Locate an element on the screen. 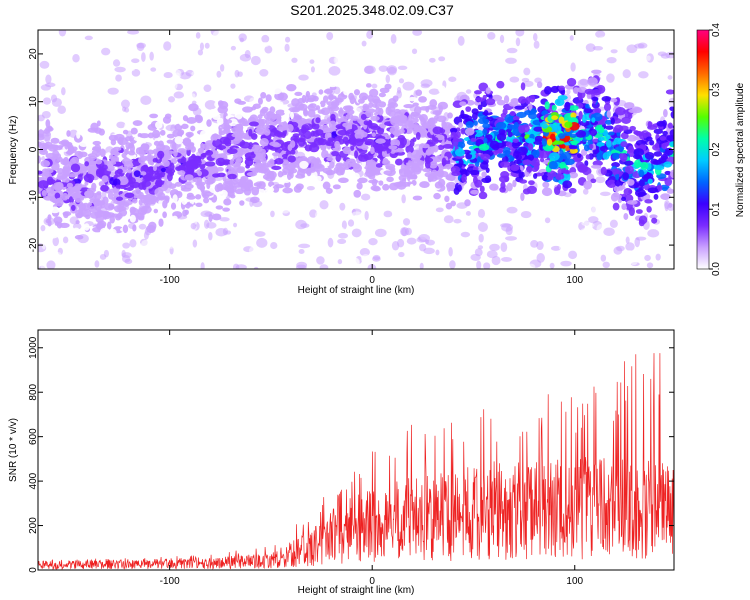 The image size is (750, 600). spectrogram-y-tick-label: 0 is located at coordinates (33, 149).